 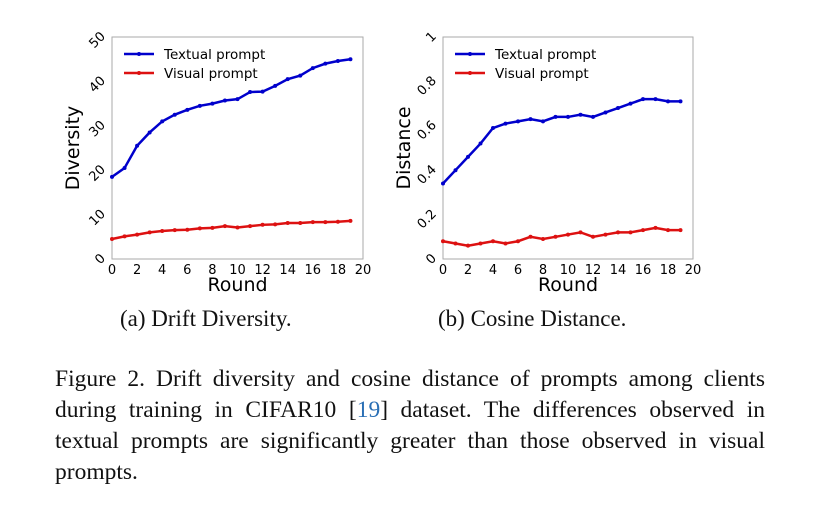 I want to click on x-tick-label: 0, so click(x=112, y=270).